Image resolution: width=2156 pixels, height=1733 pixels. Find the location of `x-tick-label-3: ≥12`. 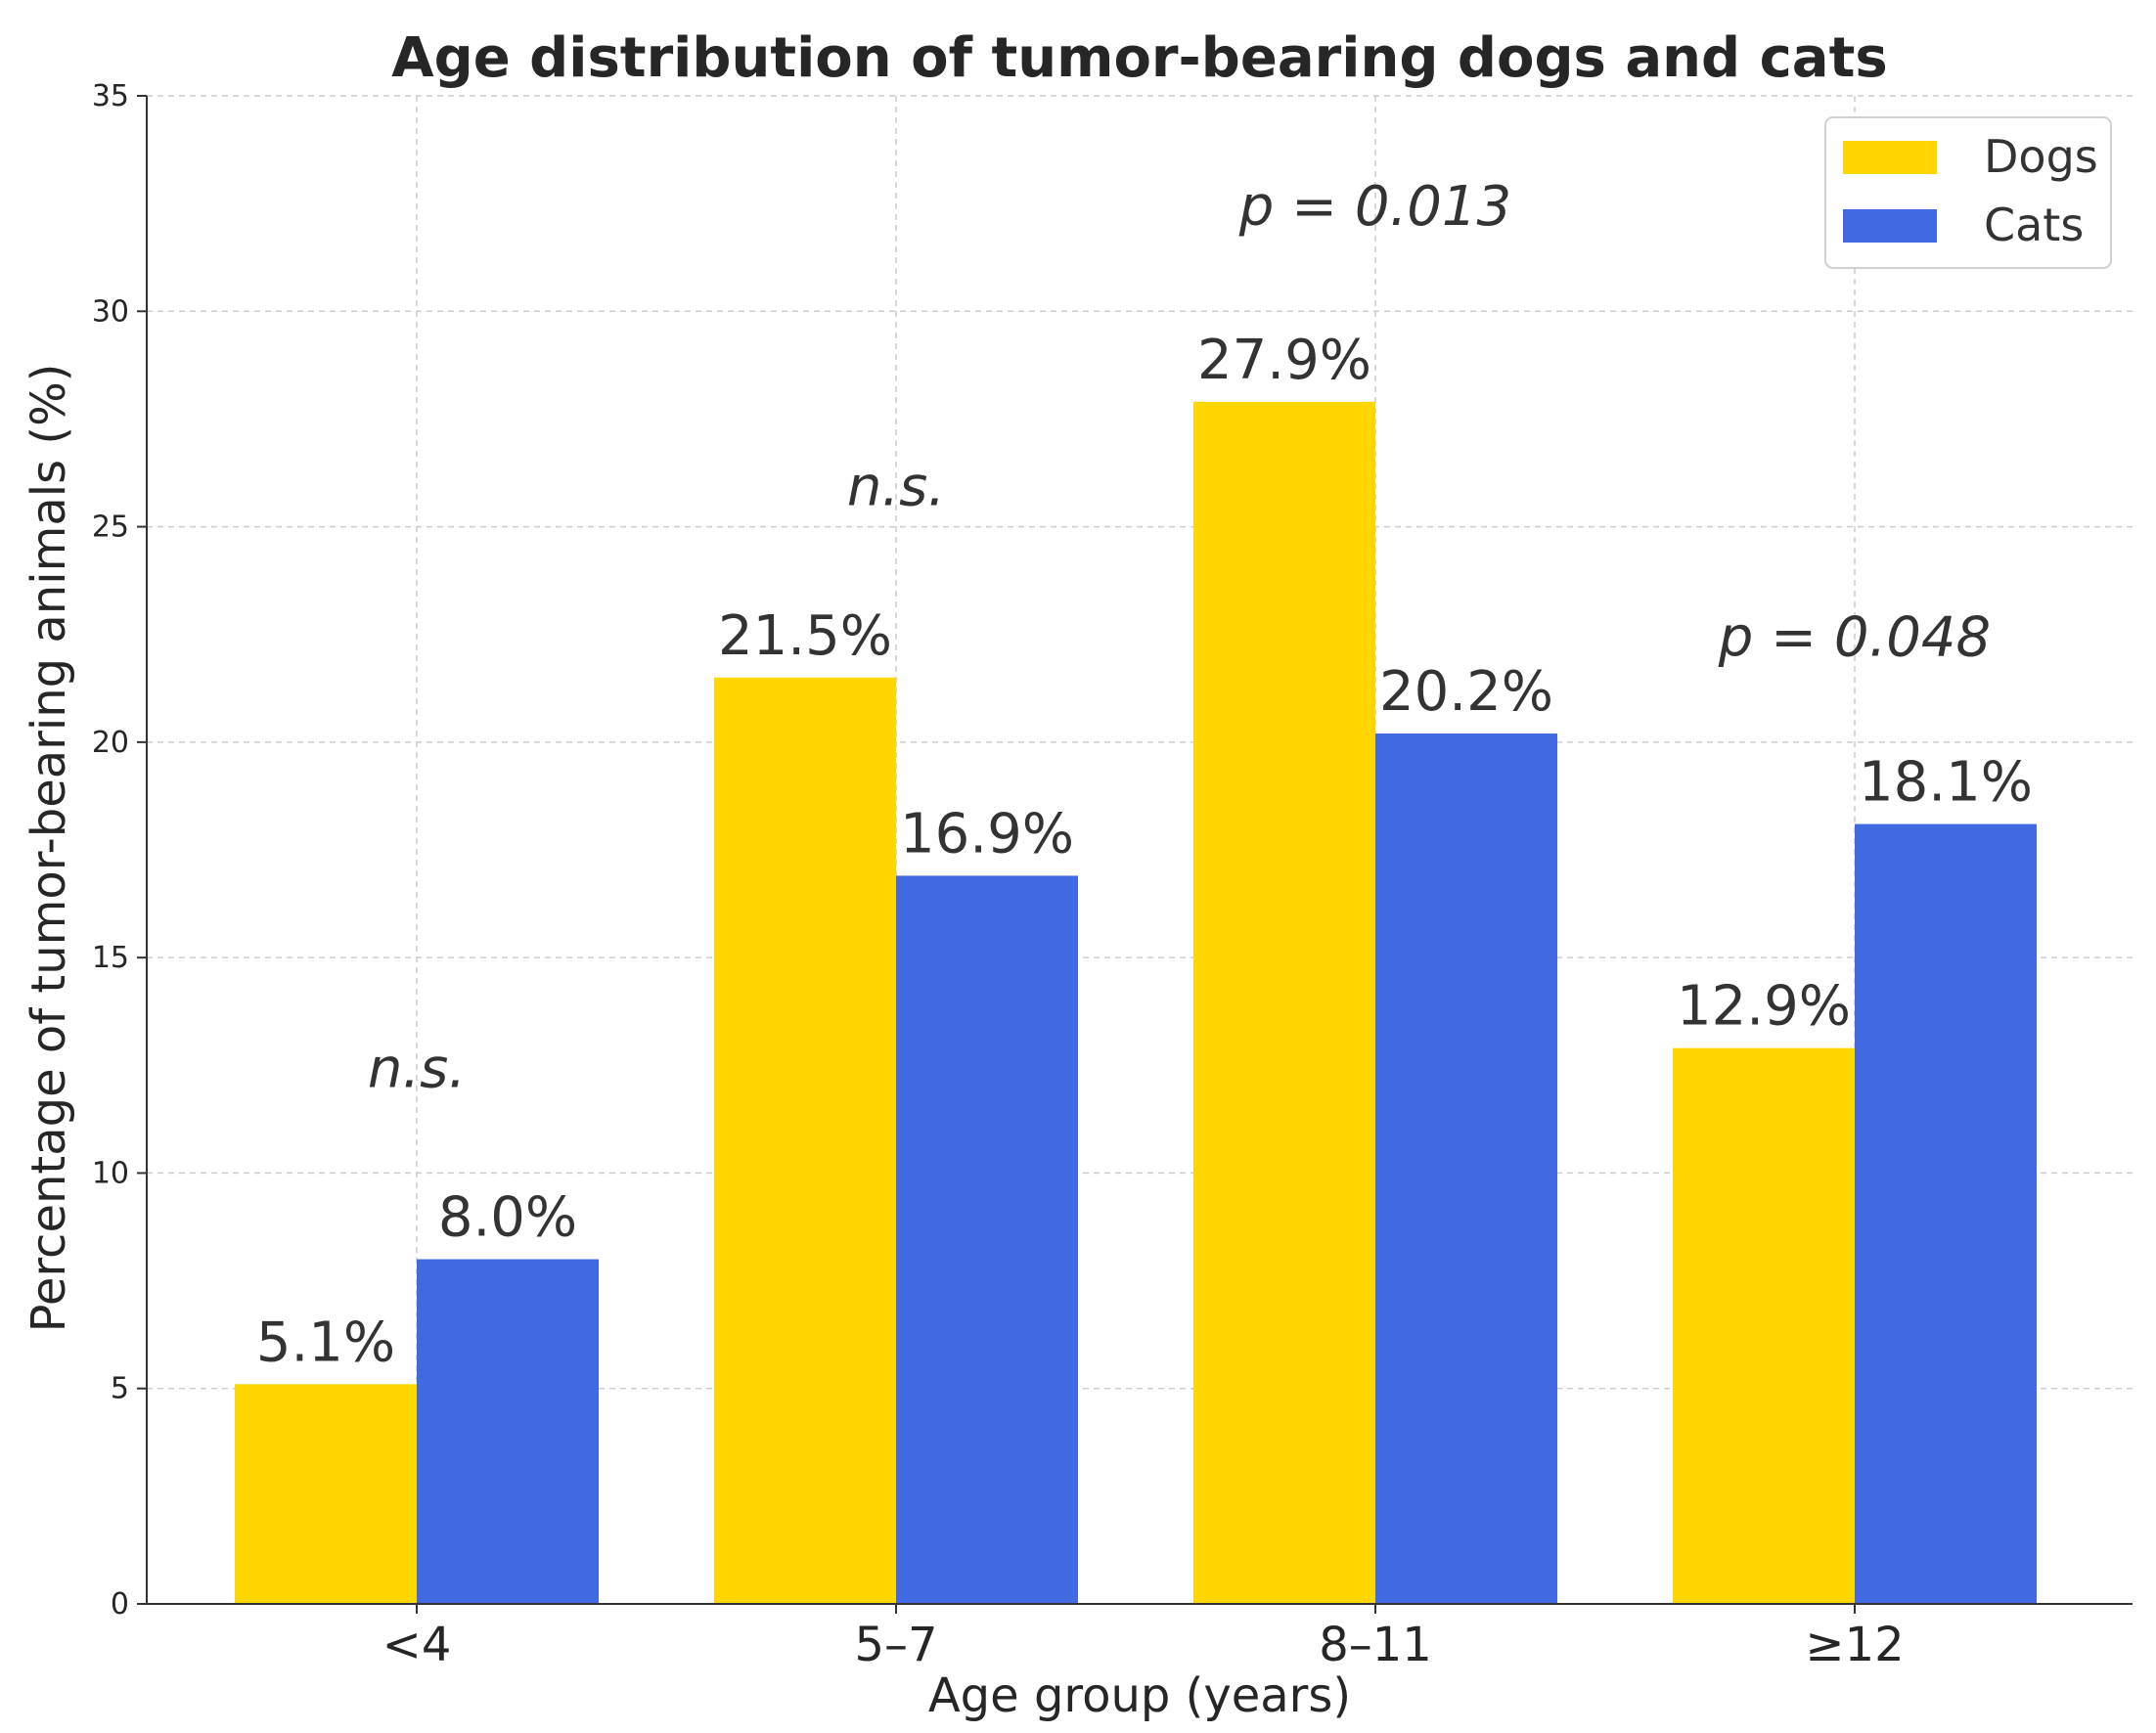

x-tick-label-3: ≥12 is located at coordinates (1854, 1645).